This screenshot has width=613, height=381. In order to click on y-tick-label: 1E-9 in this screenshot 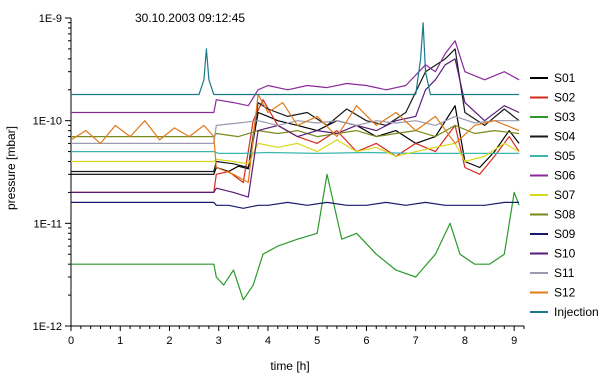, I will do `click(50, 19)`.